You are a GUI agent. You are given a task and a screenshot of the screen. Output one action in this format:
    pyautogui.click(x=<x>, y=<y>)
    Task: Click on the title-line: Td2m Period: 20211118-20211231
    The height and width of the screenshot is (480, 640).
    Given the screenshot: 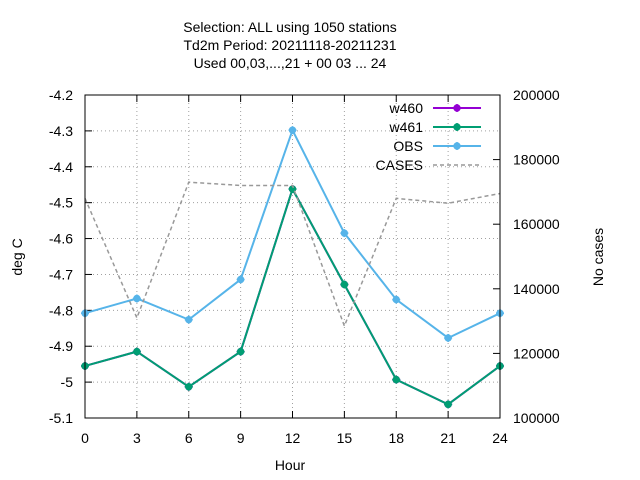 What is the action you would take?
    pyautogui.click(x=289, y=45)
    